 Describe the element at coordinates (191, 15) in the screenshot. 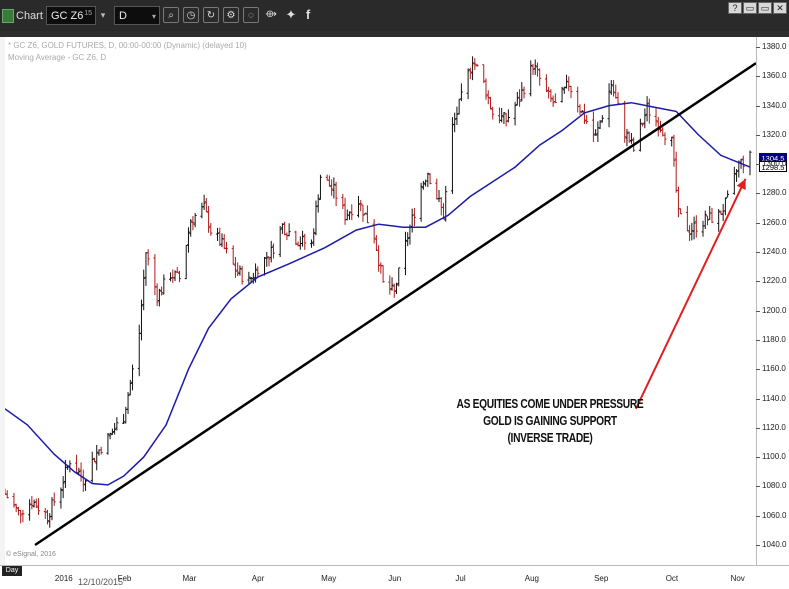

I see `cursor-icon: ◷` at that location.